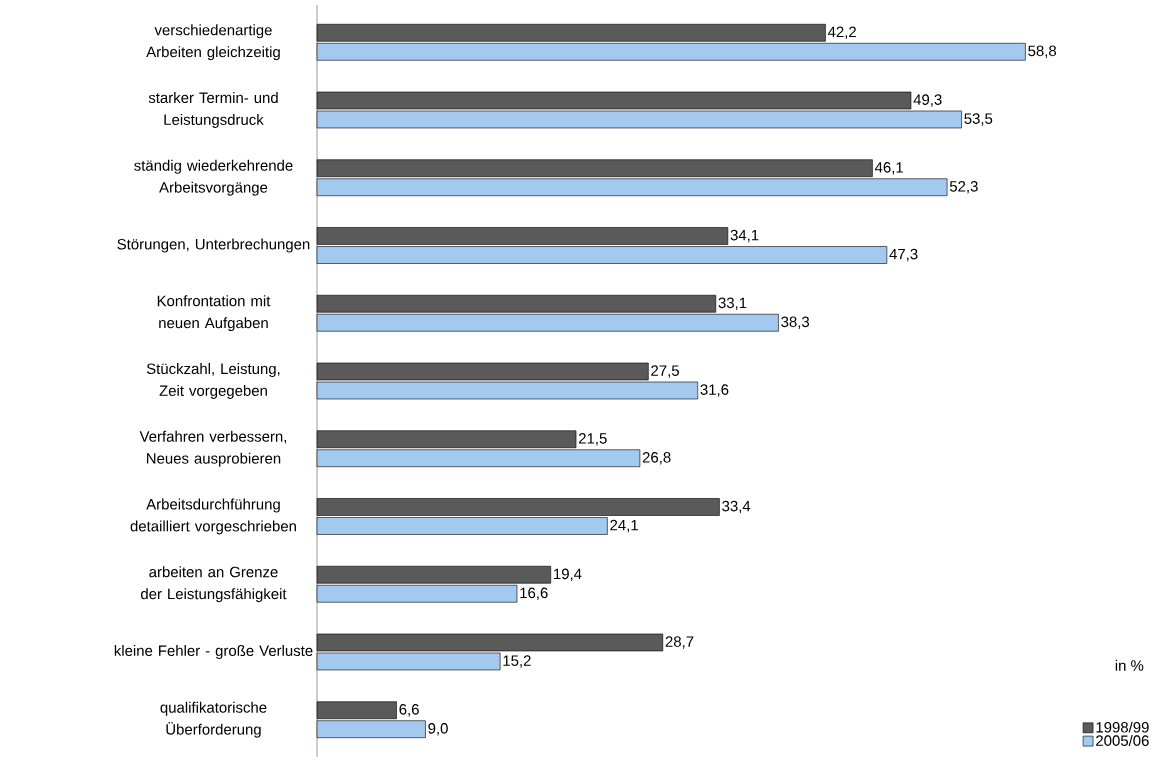 This screenshot has width=1165, height=765. I want to click on data-label: 15,2, so click(517, 661).